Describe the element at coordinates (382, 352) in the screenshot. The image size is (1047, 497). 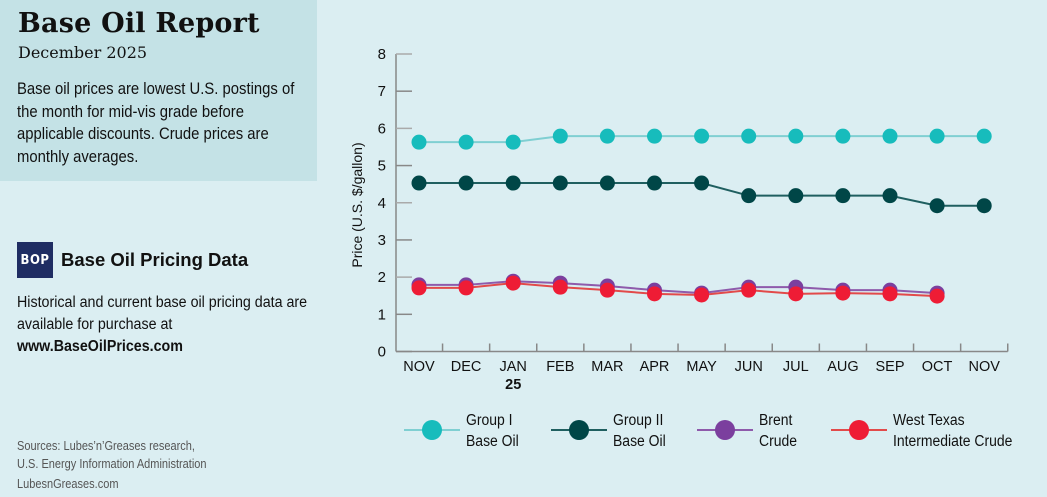
I see `y-tick-label: 0` at that location.